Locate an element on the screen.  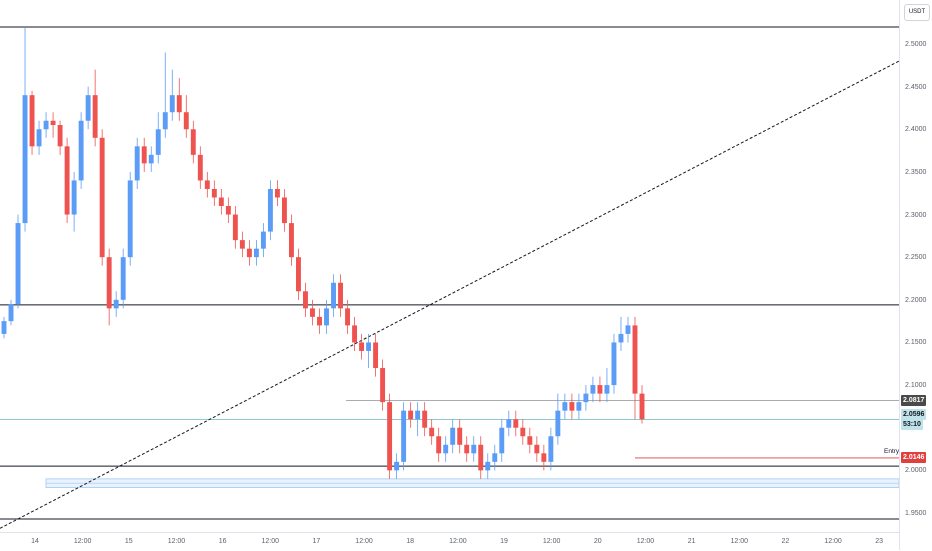
price-axis-label: 2.5000 is located at coordinates (916, 44).